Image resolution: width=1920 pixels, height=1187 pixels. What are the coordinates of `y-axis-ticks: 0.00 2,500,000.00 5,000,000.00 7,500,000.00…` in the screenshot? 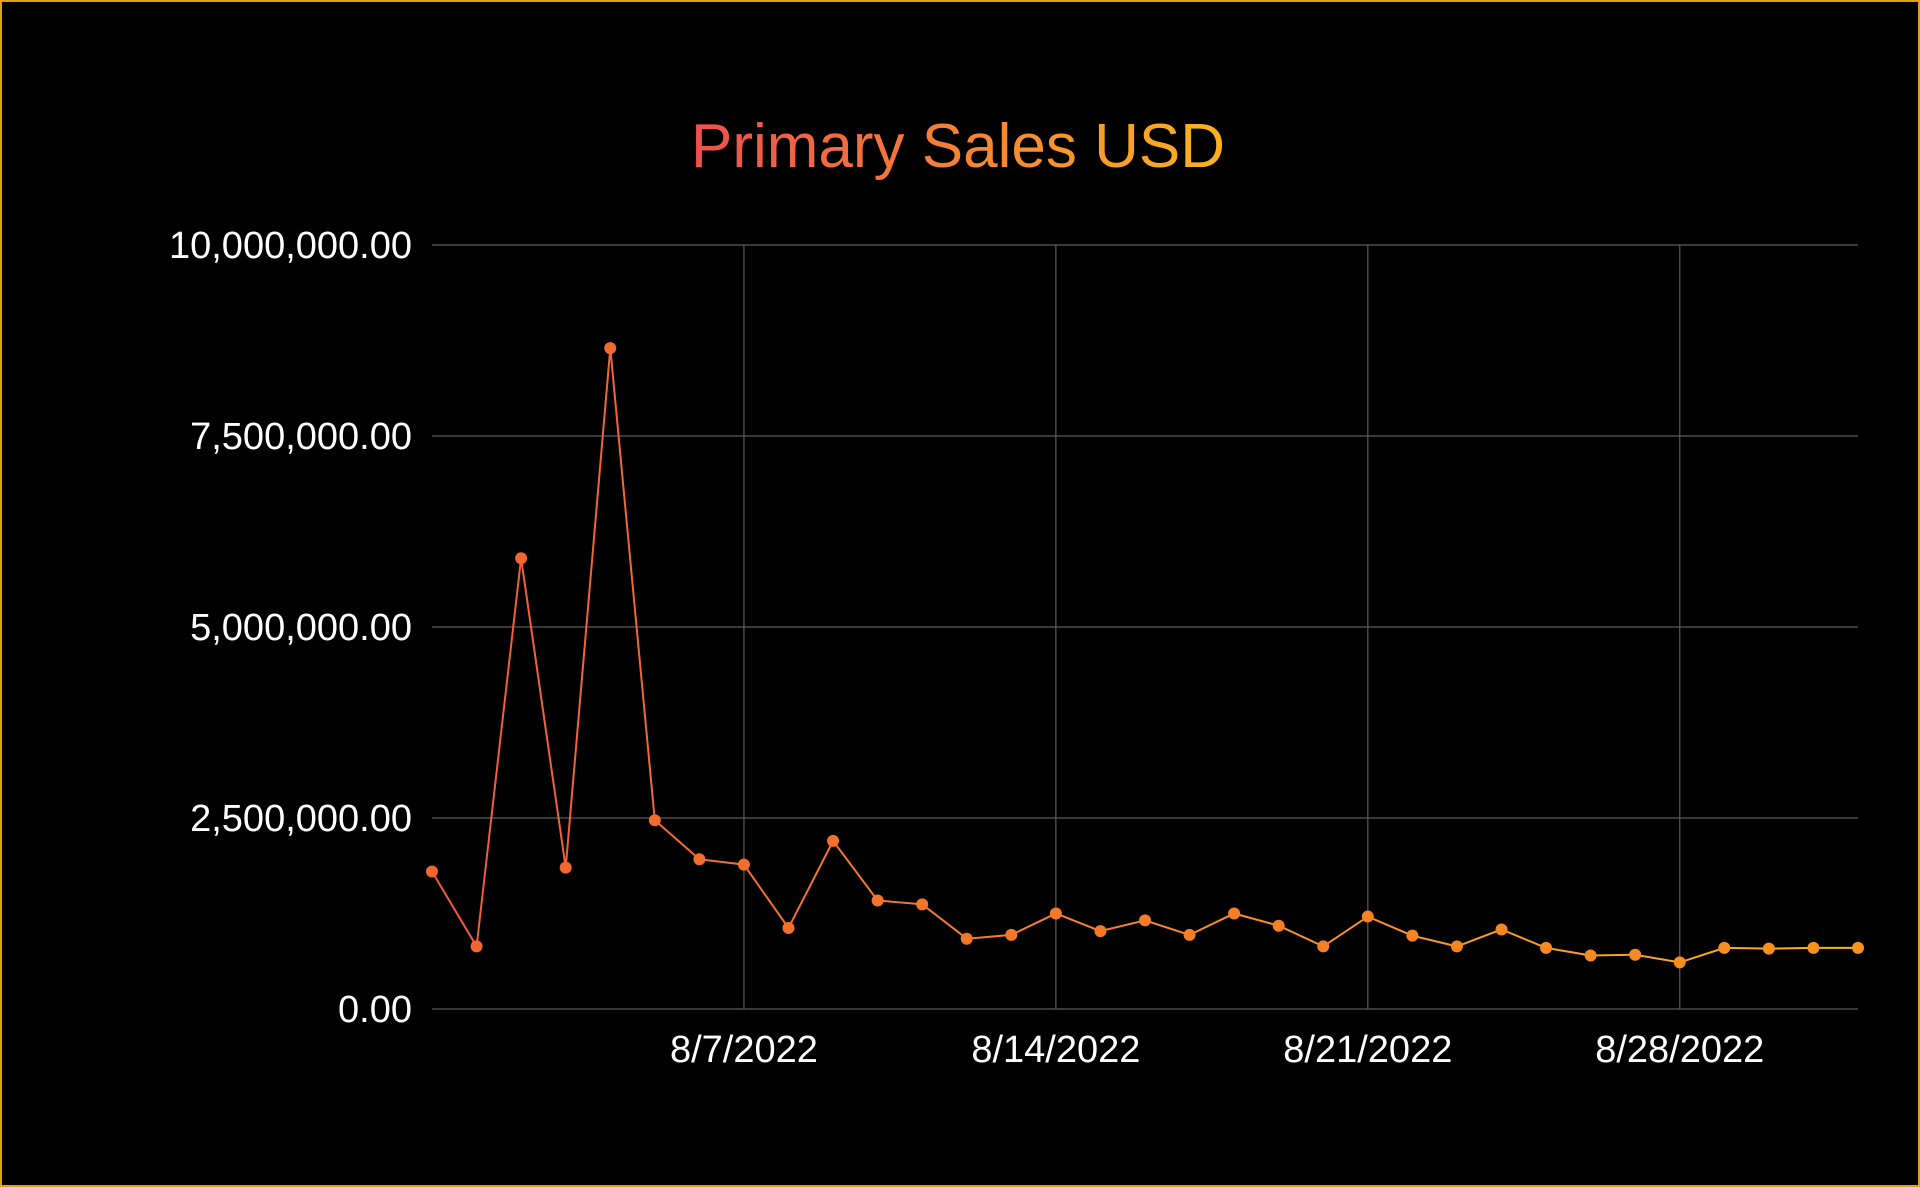 It's located at (290, 628).